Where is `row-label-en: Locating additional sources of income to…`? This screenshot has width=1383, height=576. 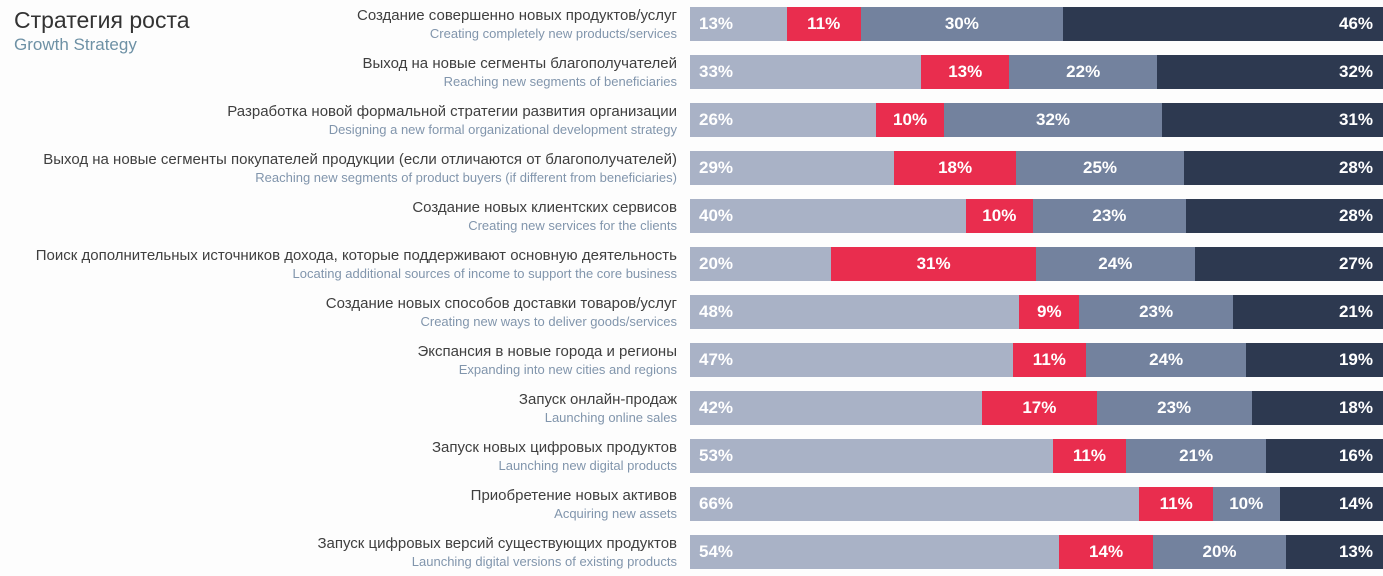
row-label-en: Locating additional sources of income to… is located at coordinates (484, 273).